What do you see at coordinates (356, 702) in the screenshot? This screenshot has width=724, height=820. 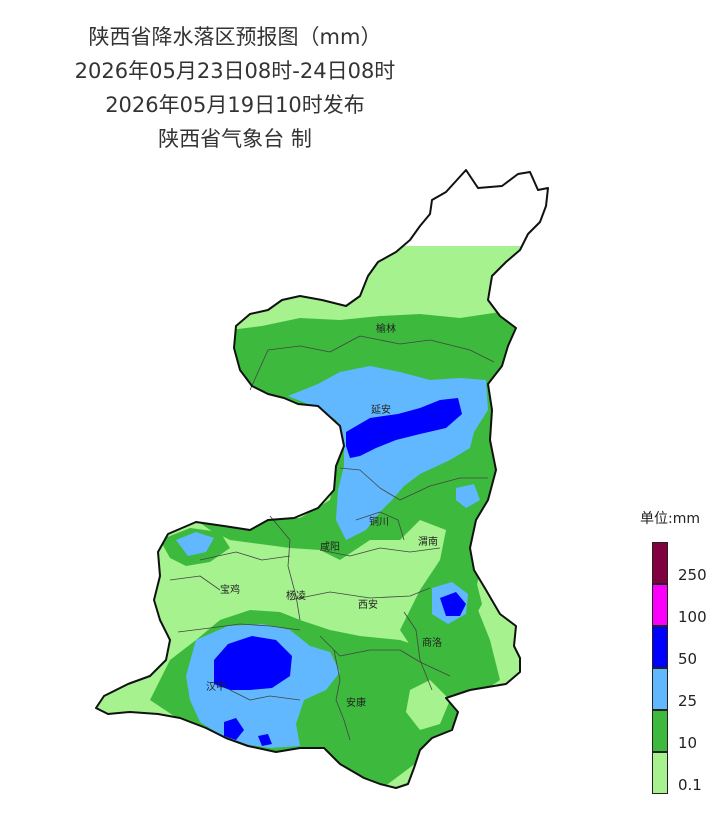 I see `city-label-ankang: 安康` at bounding box center [356, 702].